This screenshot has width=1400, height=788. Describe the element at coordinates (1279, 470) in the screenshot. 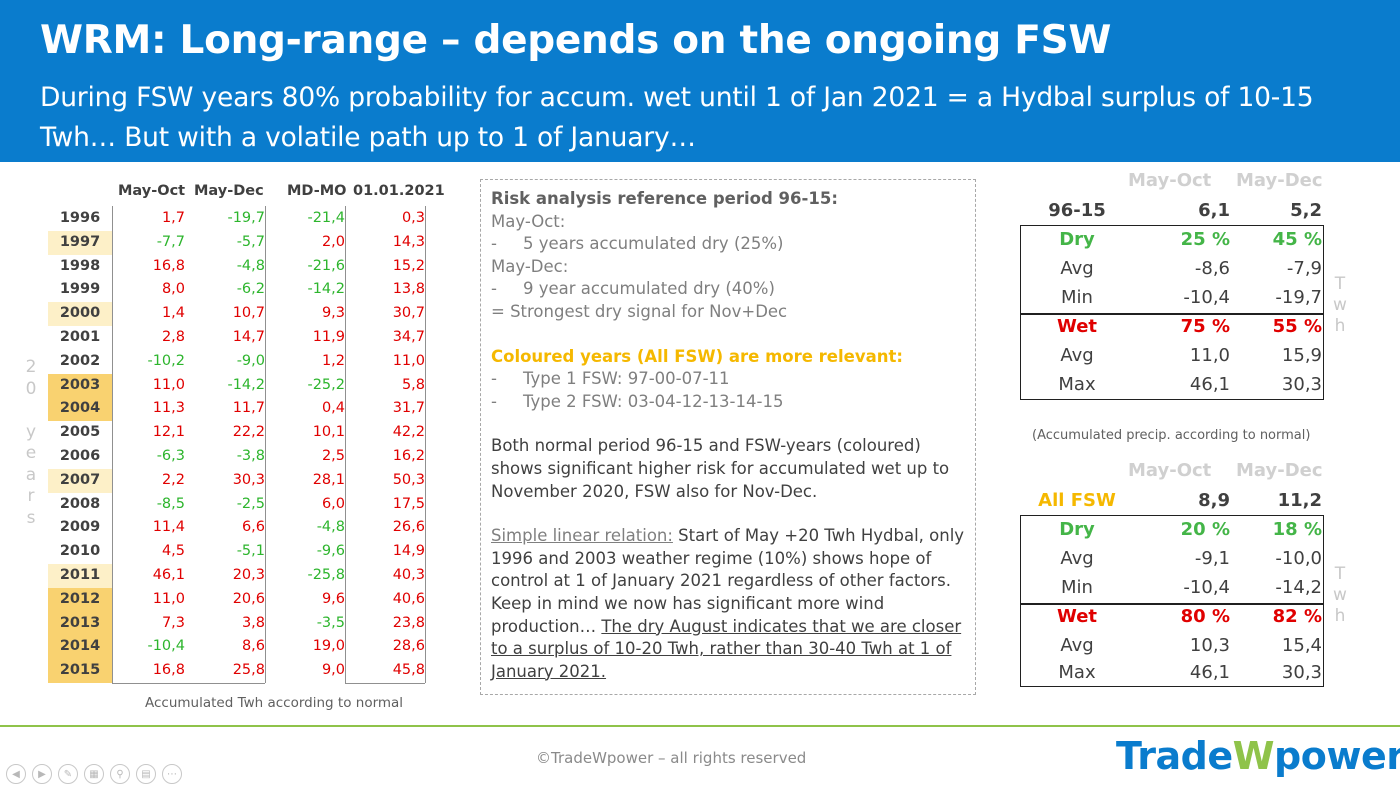

I see `stats-col-may-dec: May-Dec` at that location.